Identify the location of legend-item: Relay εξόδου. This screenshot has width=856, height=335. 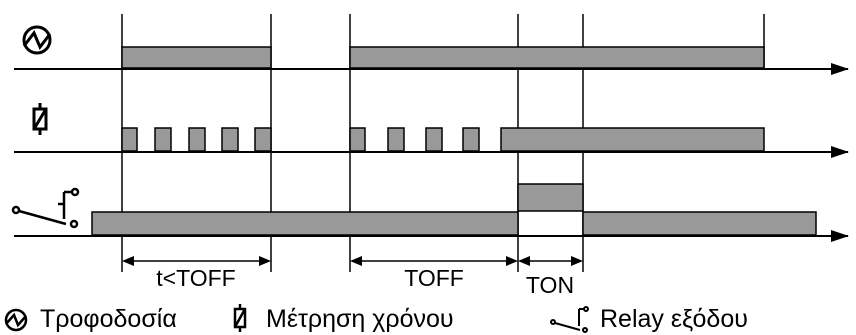
(649, 319).